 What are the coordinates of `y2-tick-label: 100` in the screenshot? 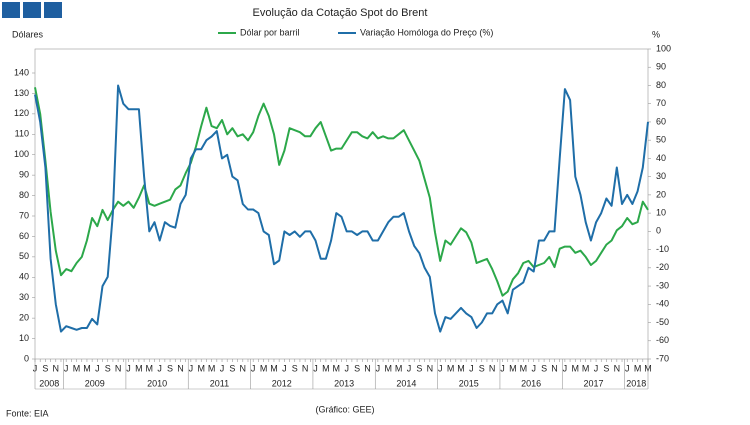 It's located at (663, 48).